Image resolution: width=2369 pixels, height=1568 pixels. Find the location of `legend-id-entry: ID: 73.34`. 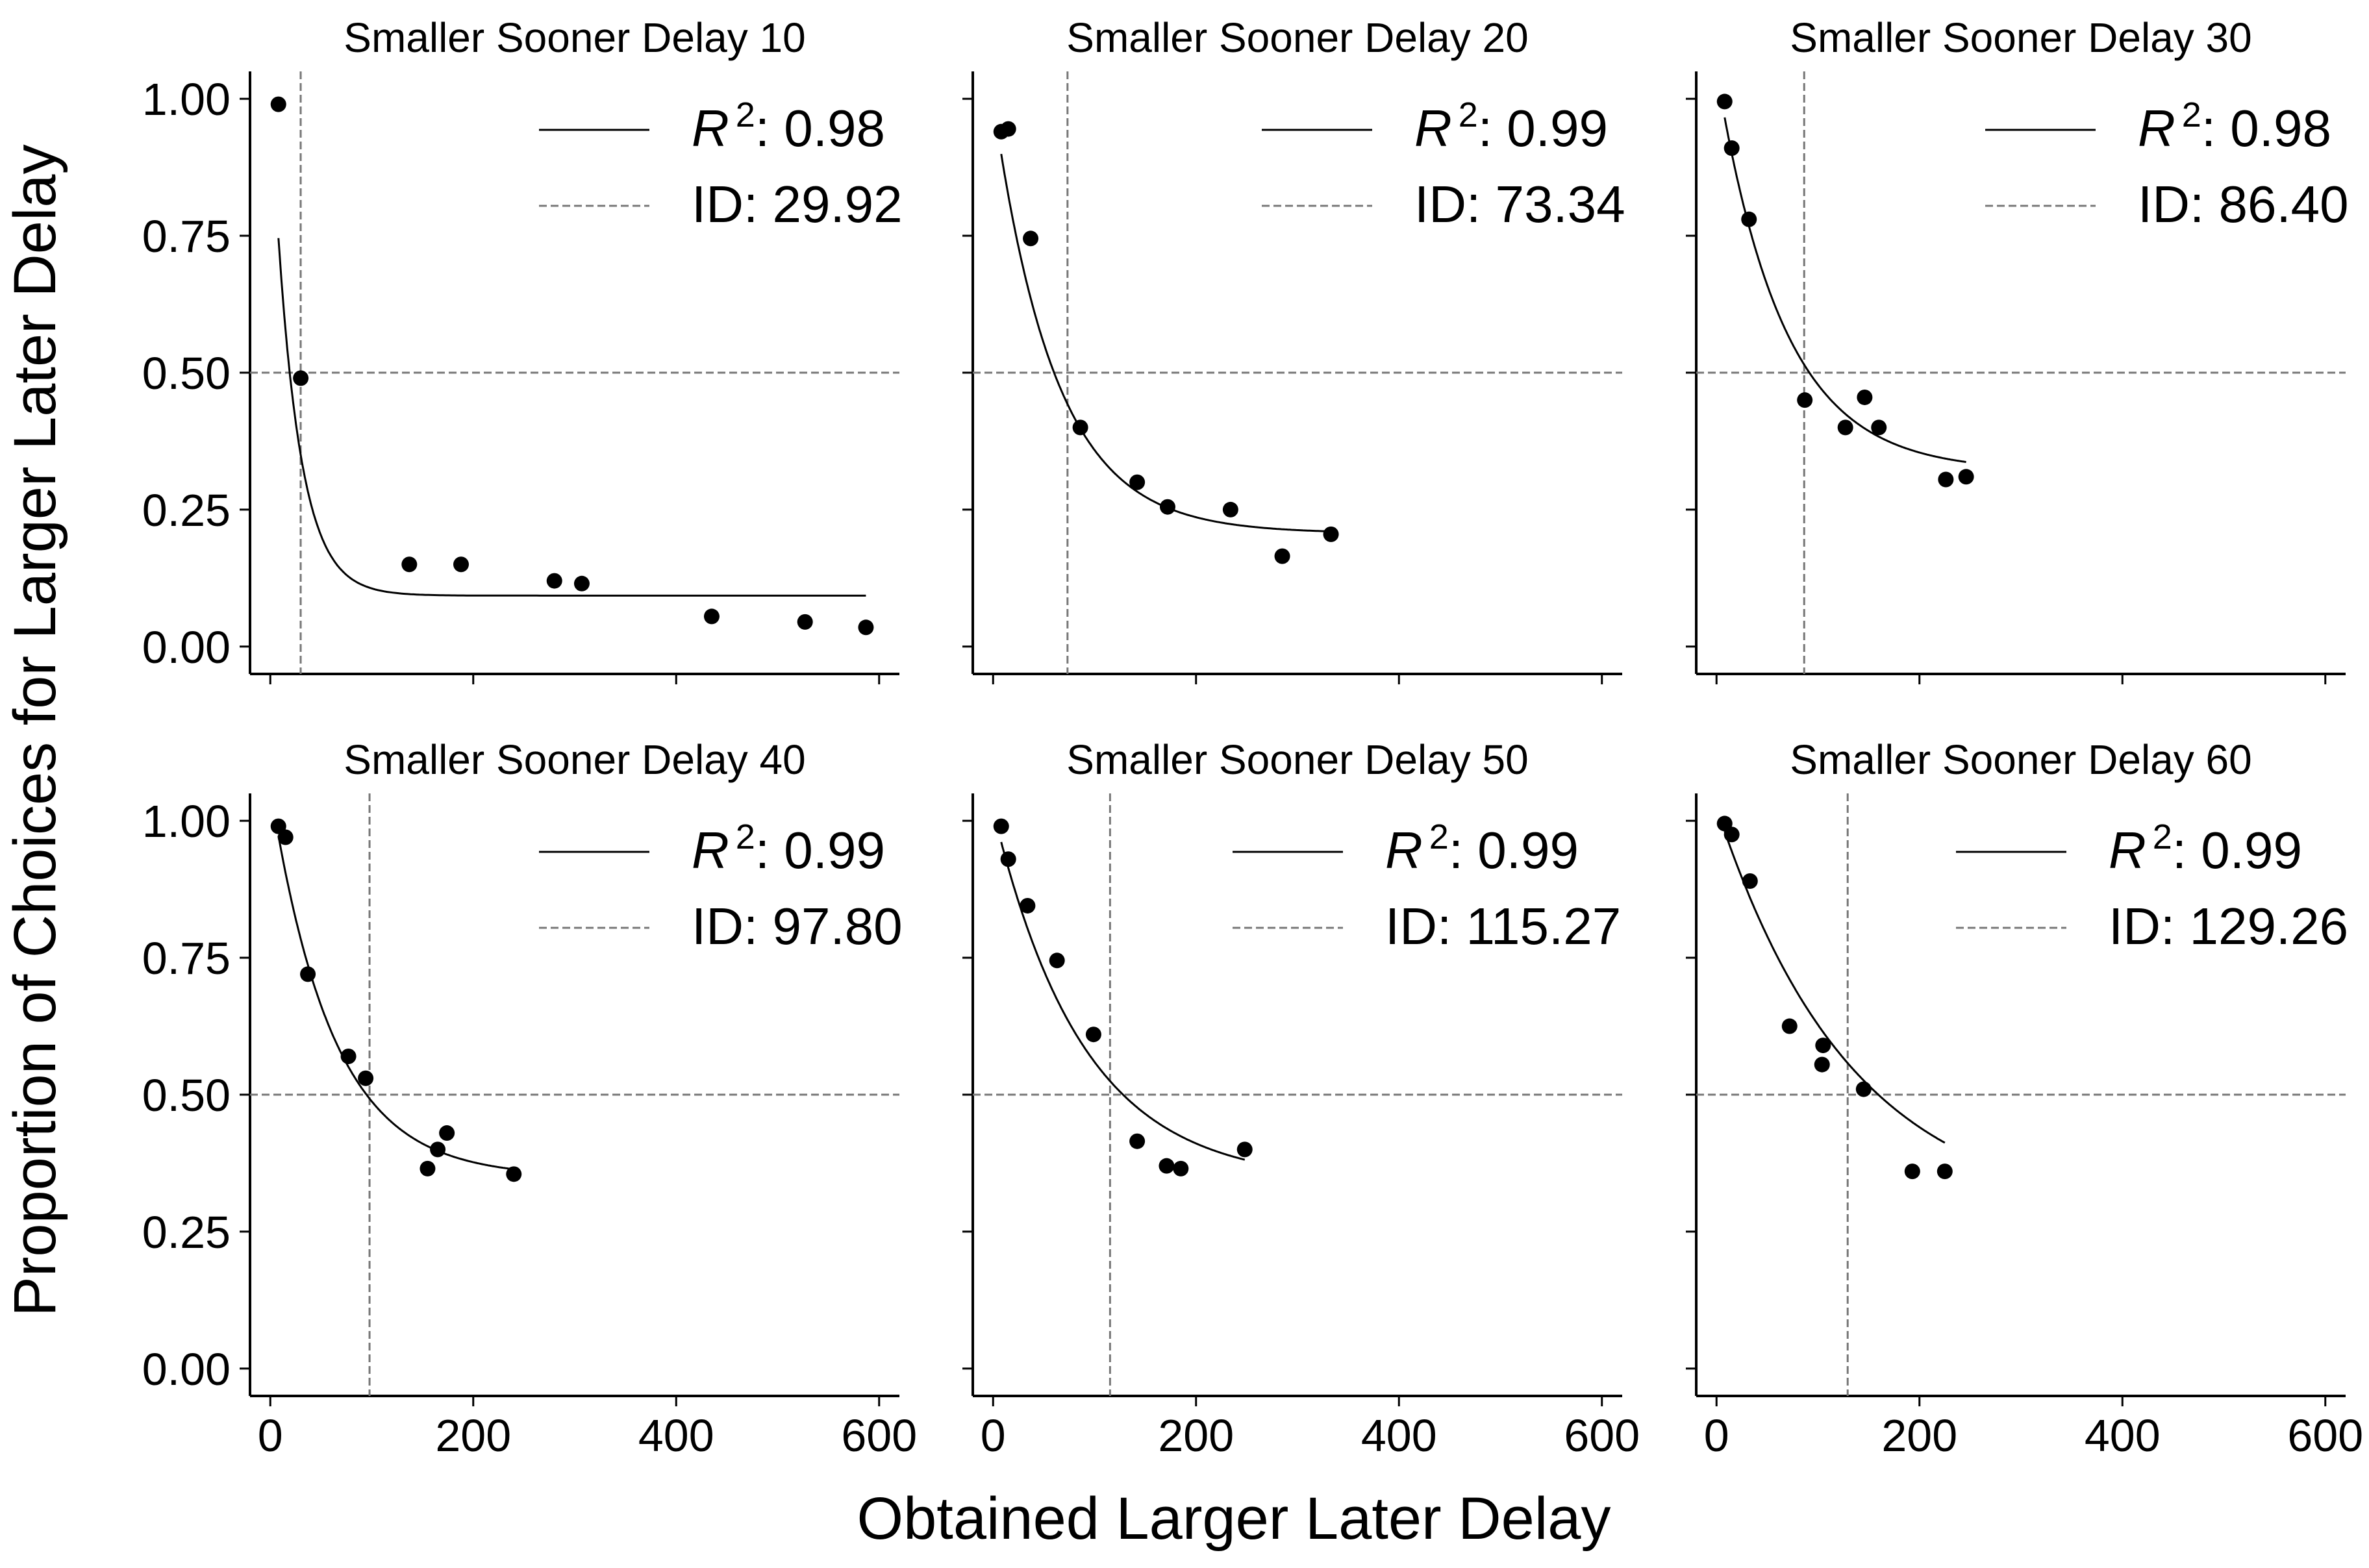

legend-id-entry: ID: 73.34 is located at coordinates (1519, 204).